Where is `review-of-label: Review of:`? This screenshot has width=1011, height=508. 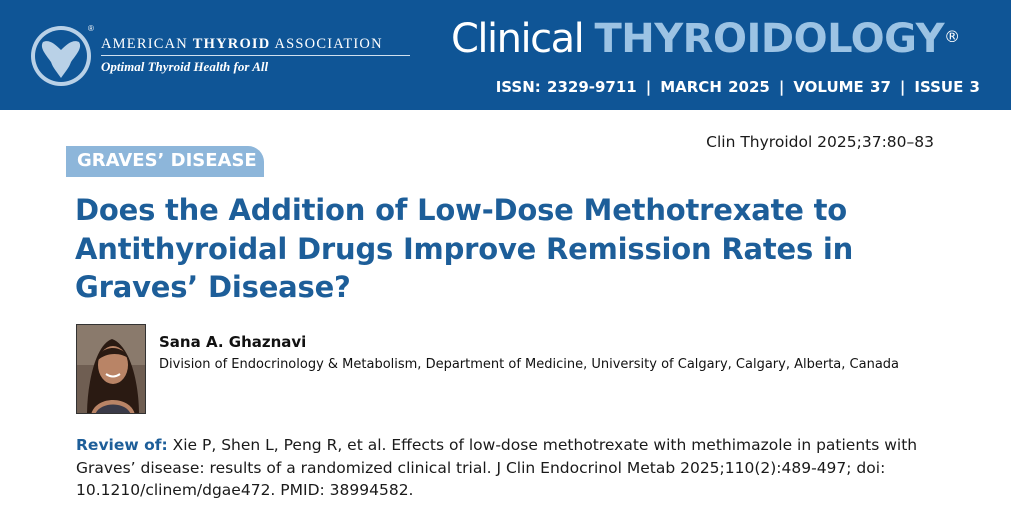 review-of-label: Review of: is located at coordinates (122, 445).